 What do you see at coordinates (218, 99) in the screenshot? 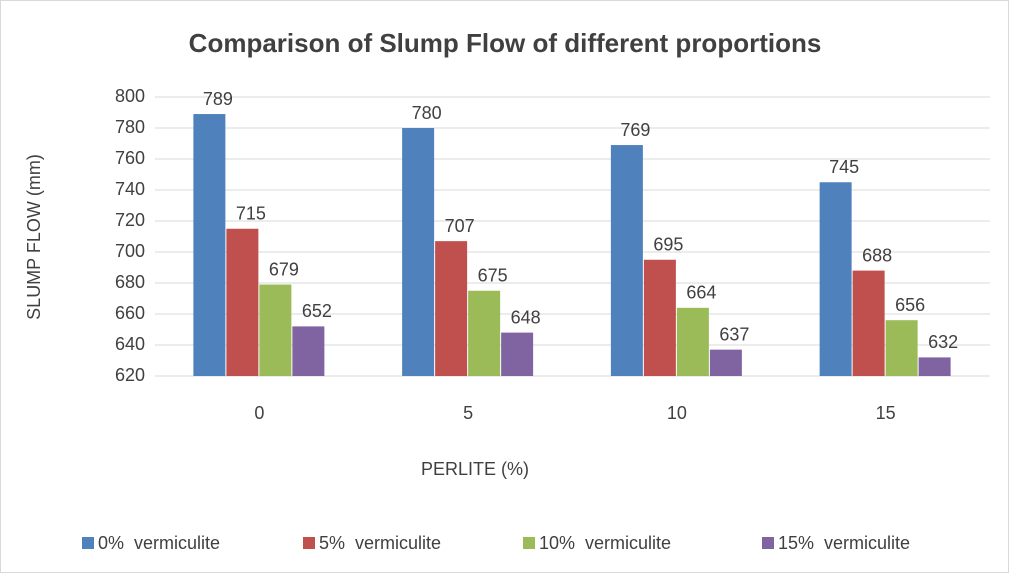
I see `data-label: 789` at bounding box center [218, 99].